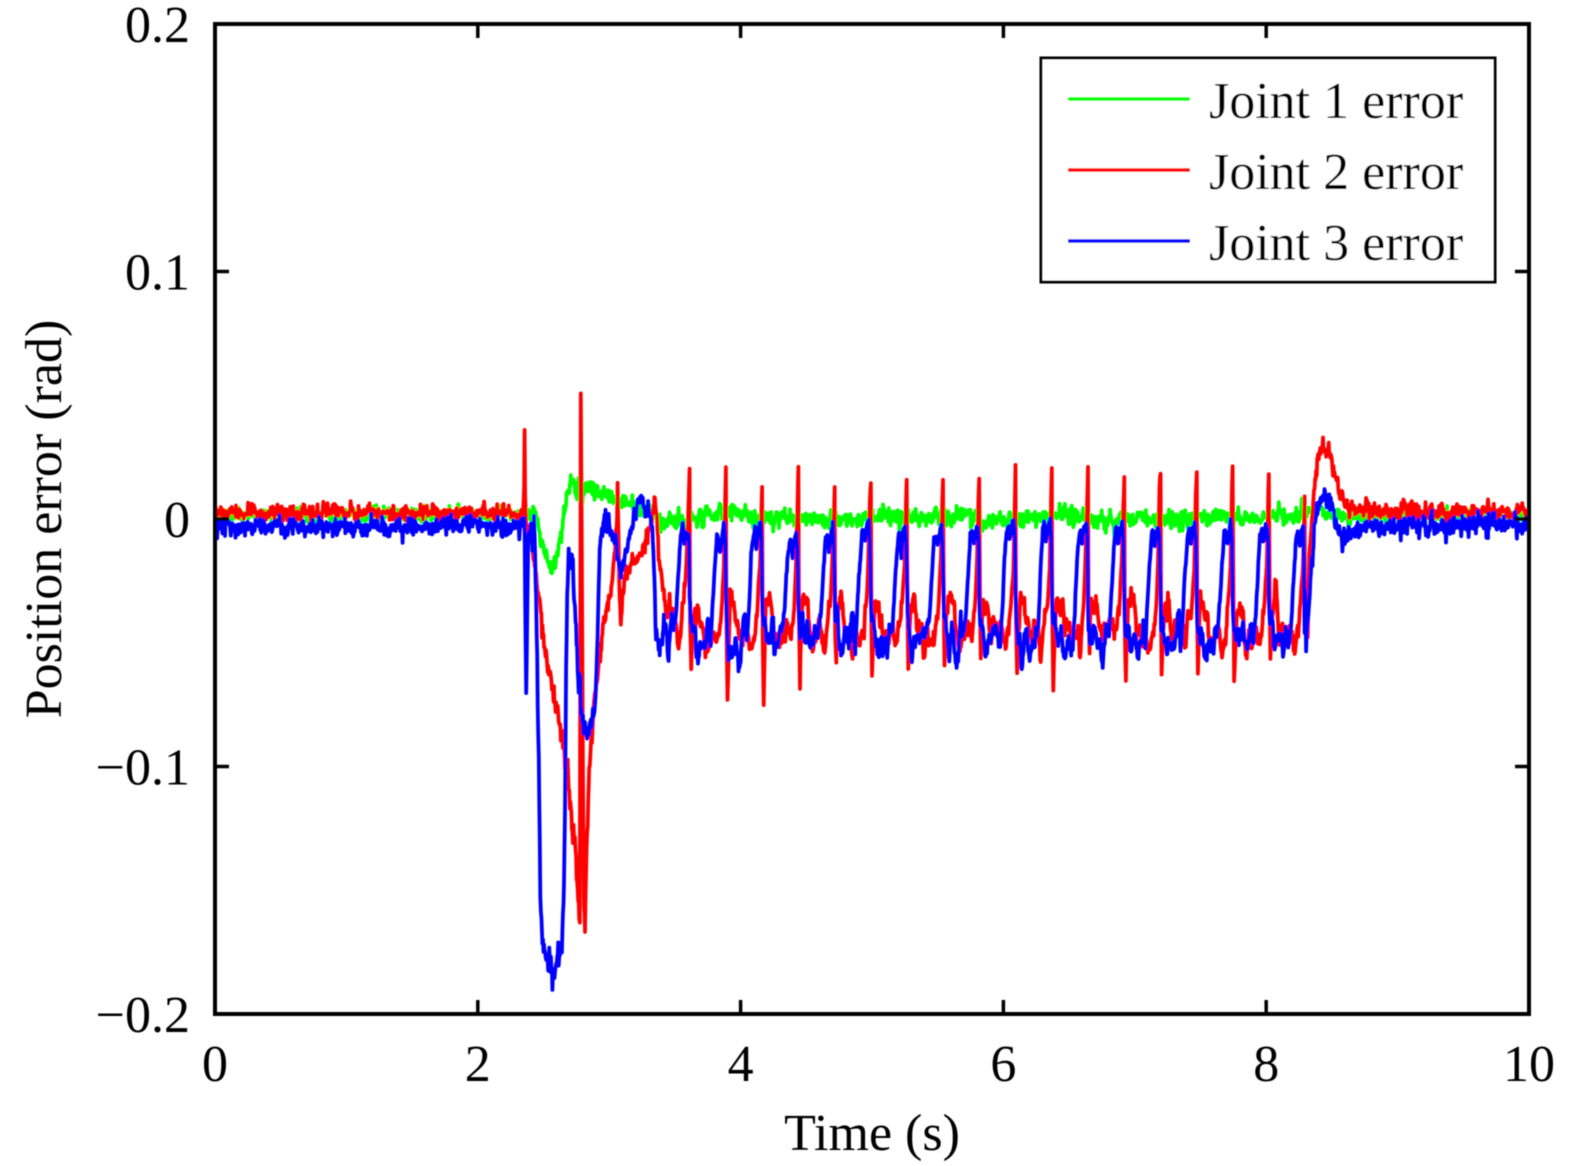 This screenshot has height=1166, width=1575. I want to click on svg-text: Joint 3 error, so click(1336, 243).